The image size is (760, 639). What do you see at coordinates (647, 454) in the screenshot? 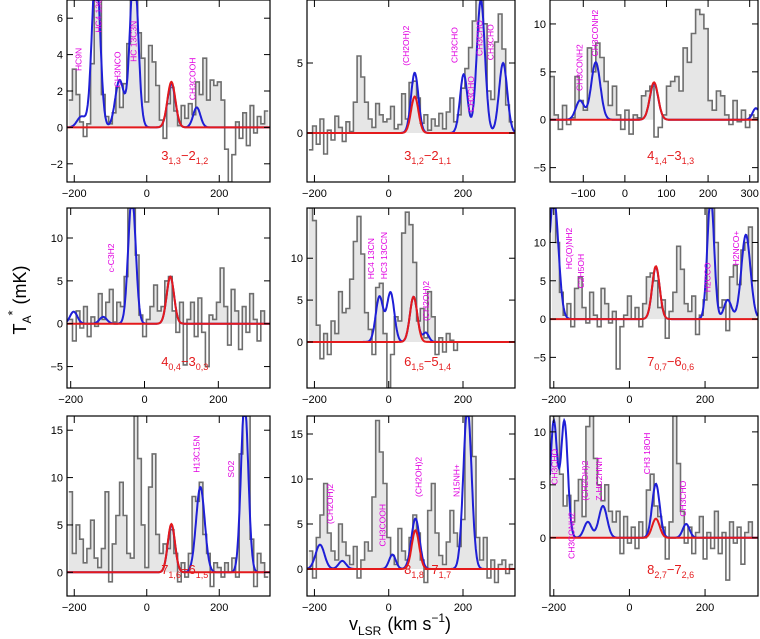
I see `molecule-label: CH3 18OH` at bounding box center [647, 454].